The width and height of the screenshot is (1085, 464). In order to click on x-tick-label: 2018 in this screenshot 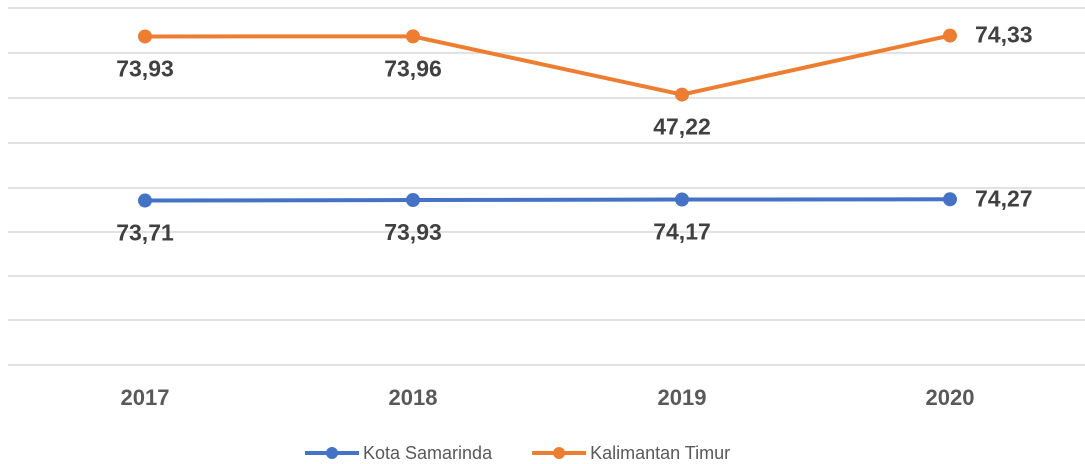, I will do `click(413, 397)`.